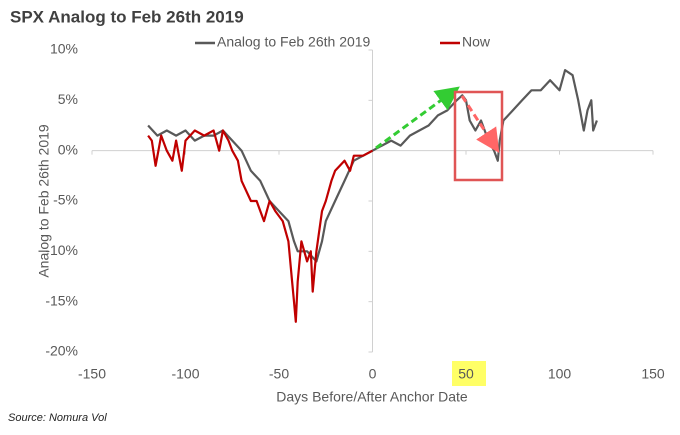  What do you see at coordinates (57, 418) in the screenshot?
I see `source-note: Source: Nomura Vol` at bounding box center [57, 418].